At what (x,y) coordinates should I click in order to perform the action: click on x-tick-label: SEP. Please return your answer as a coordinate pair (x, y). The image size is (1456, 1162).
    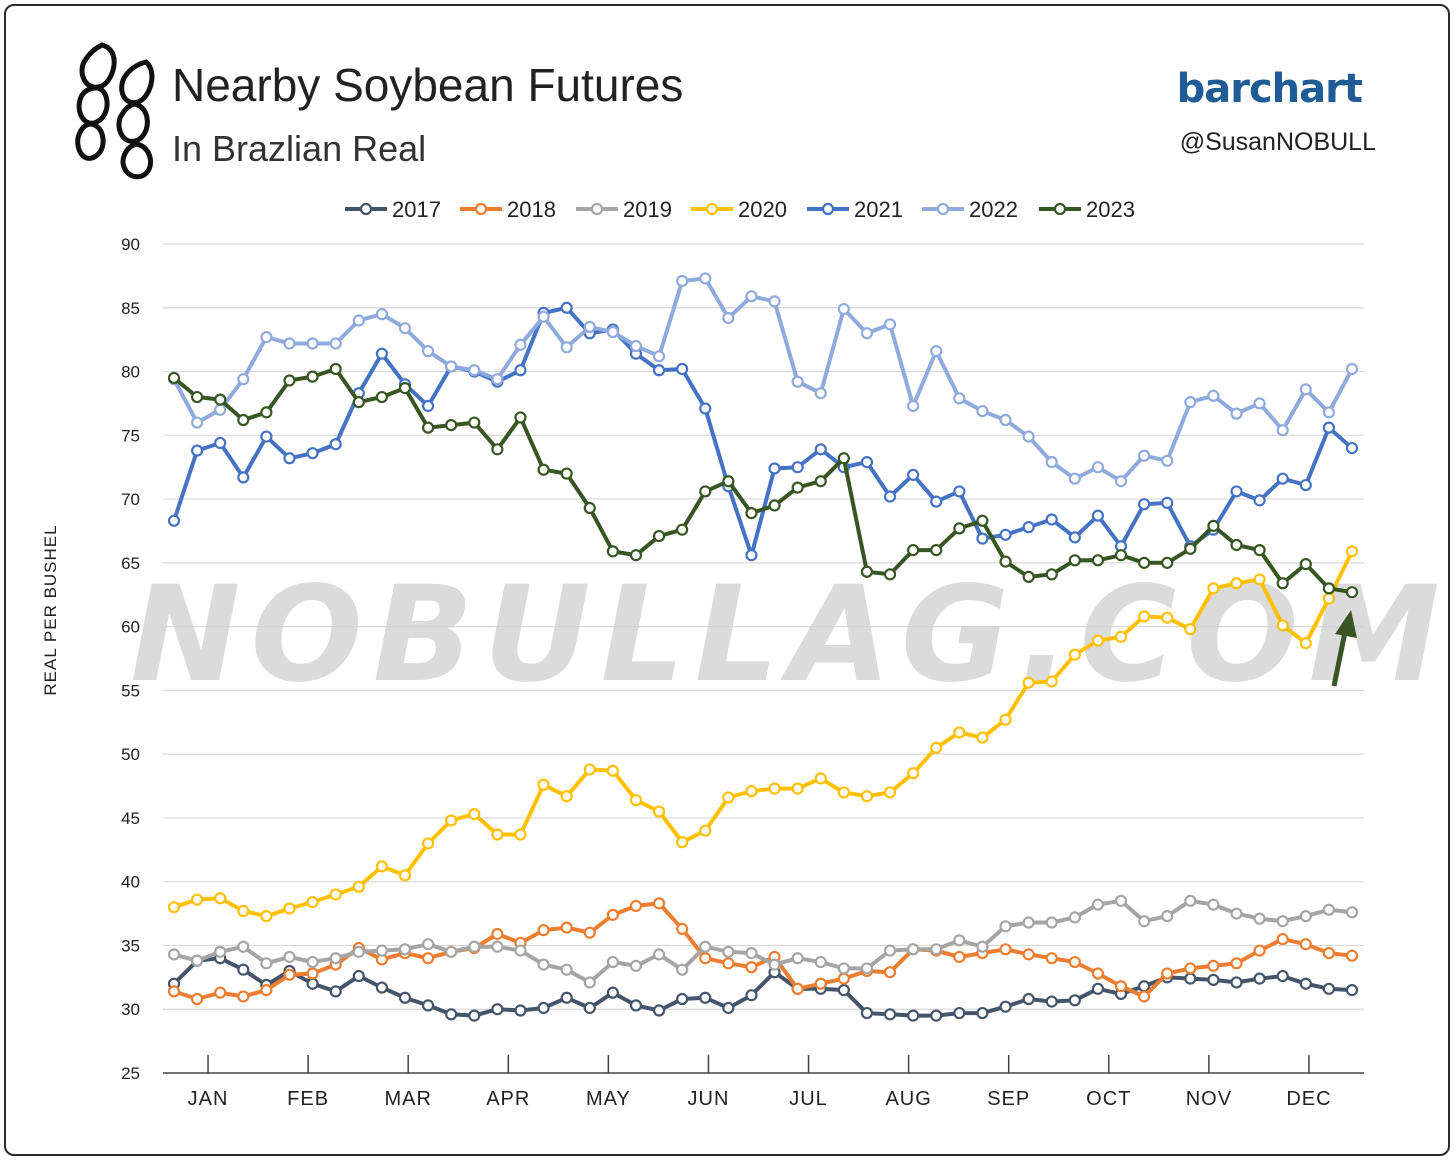
    Looking at the image, I should click on (1008, 1099).